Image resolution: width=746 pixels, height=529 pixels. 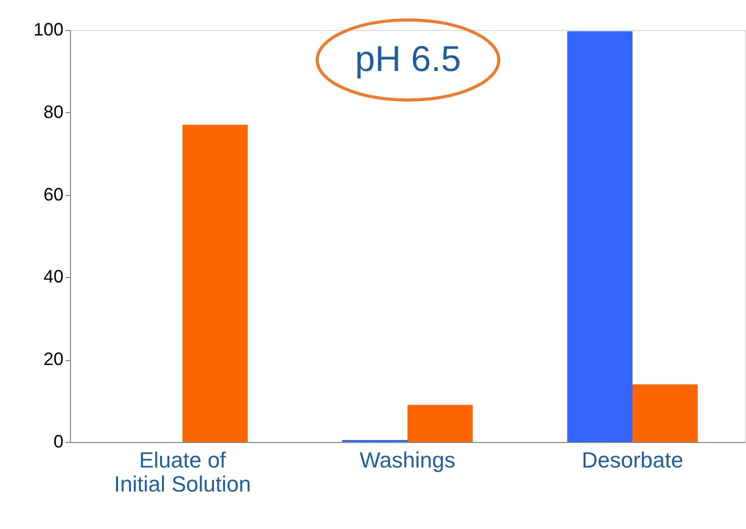 What do you see at coordinates (408, 58) in the screenshot?
I see `annotation: pH 6.5` at bounding box center [408, 58].